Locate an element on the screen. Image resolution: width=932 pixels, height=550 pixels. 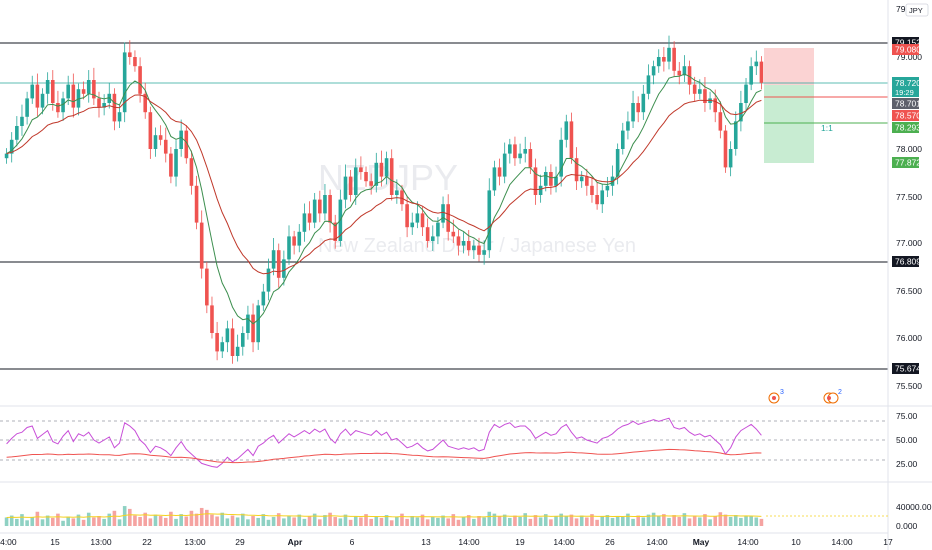
rsi-signal-line is located at coordinates (384, 456).